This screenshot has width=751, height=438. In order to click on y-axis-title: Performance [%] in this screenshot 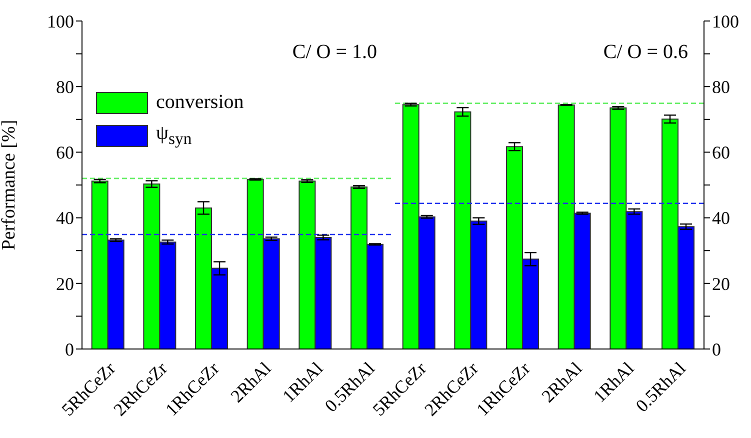, I will do `click(10, 185)`.